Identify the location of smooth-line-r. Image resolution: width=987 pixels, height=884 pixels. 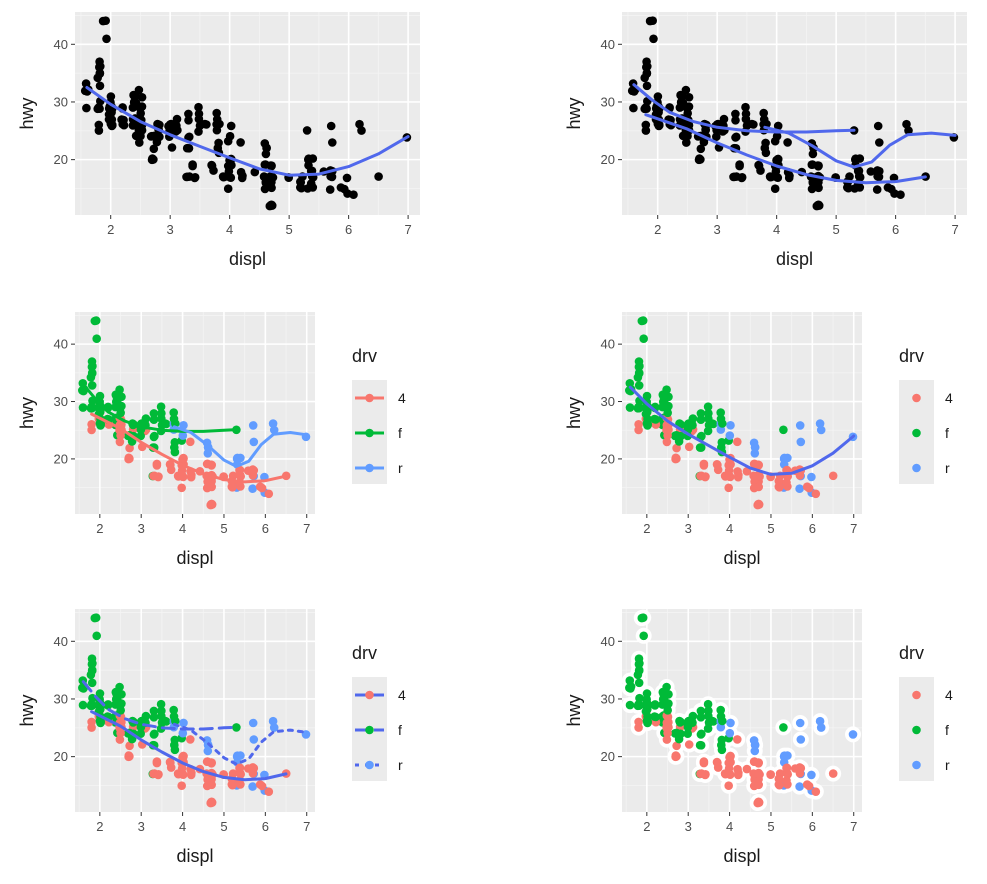
(860, 147).